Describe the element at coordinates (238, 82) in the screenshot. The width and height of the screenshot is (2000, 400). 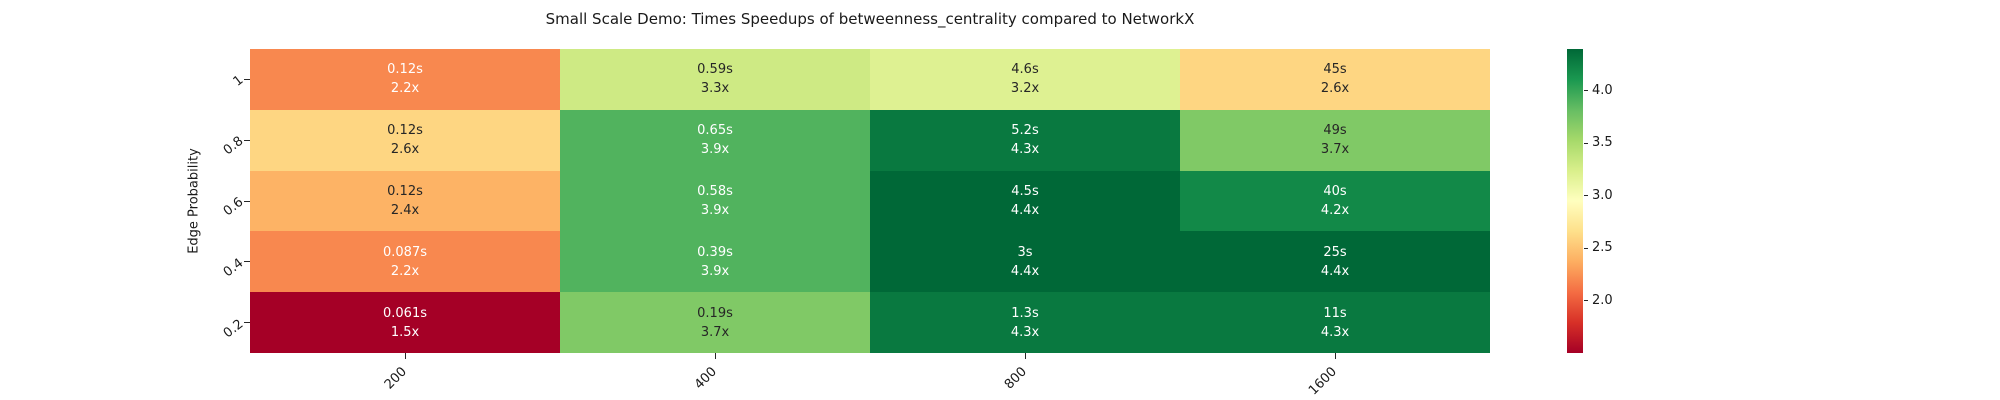
I see `y-tick-label: 1` at that location.